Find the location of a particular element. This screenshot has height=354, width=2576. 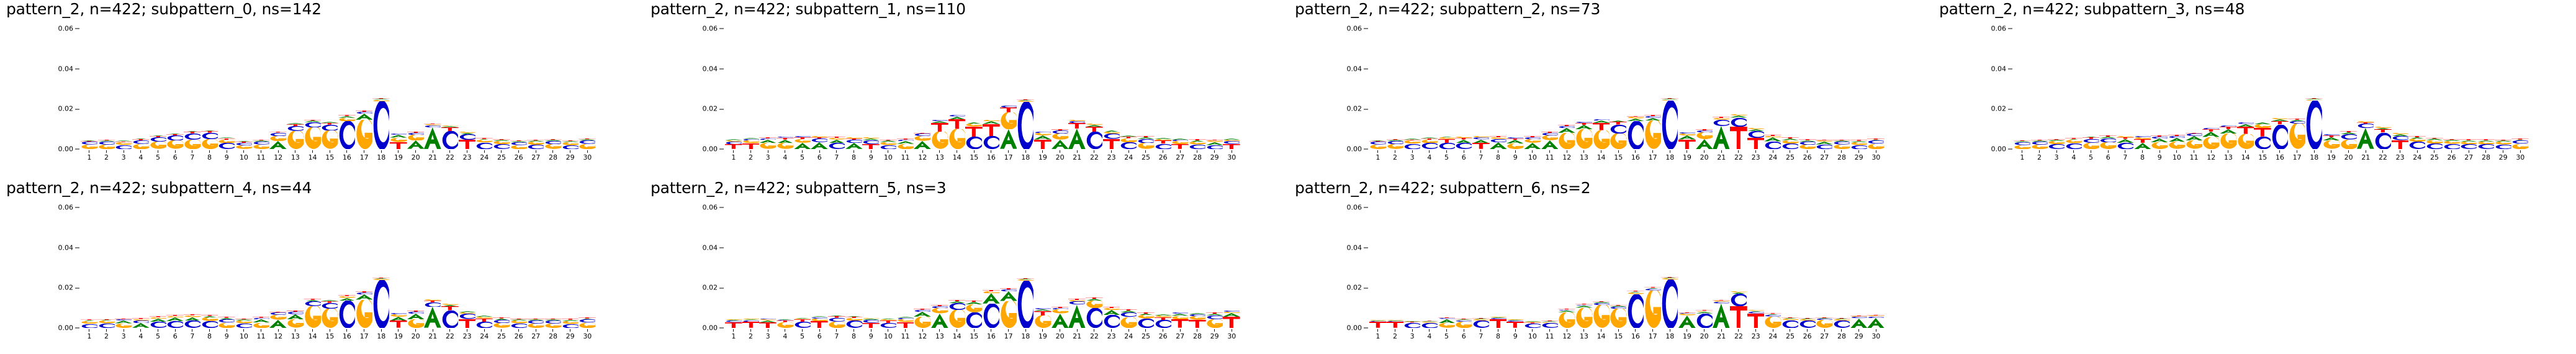

x-axis-tick-label: 10 is located at coordinates (888, 336).